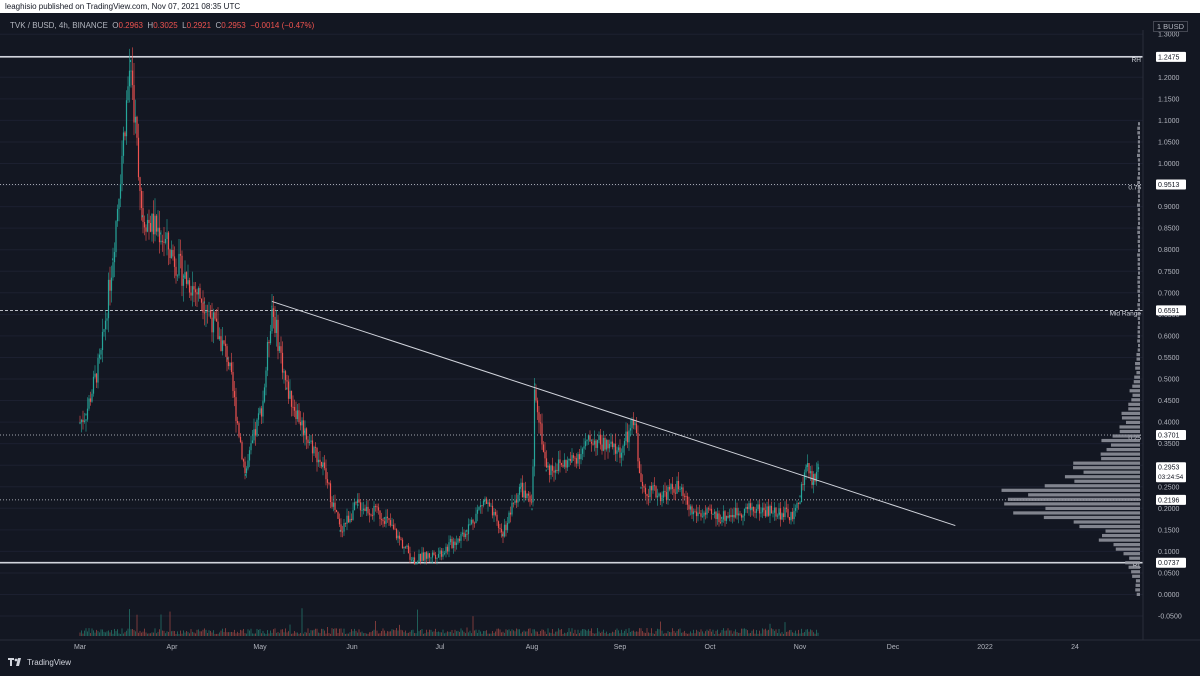 The height and width of the screenshot is (676, 1200). I want to click on tradingview-text: TradingView, so click(49, 662).